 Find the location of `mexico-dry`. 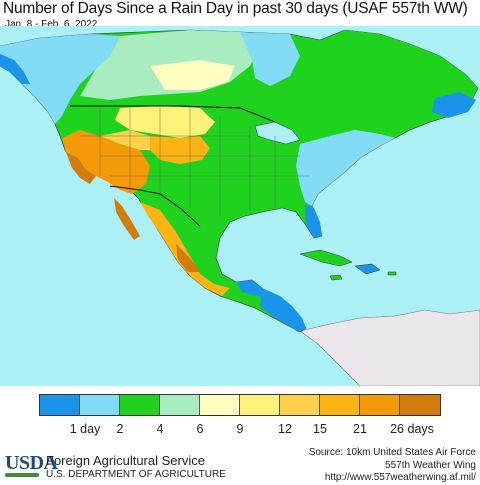

mexico-dry is located at coordinates (185, 249).